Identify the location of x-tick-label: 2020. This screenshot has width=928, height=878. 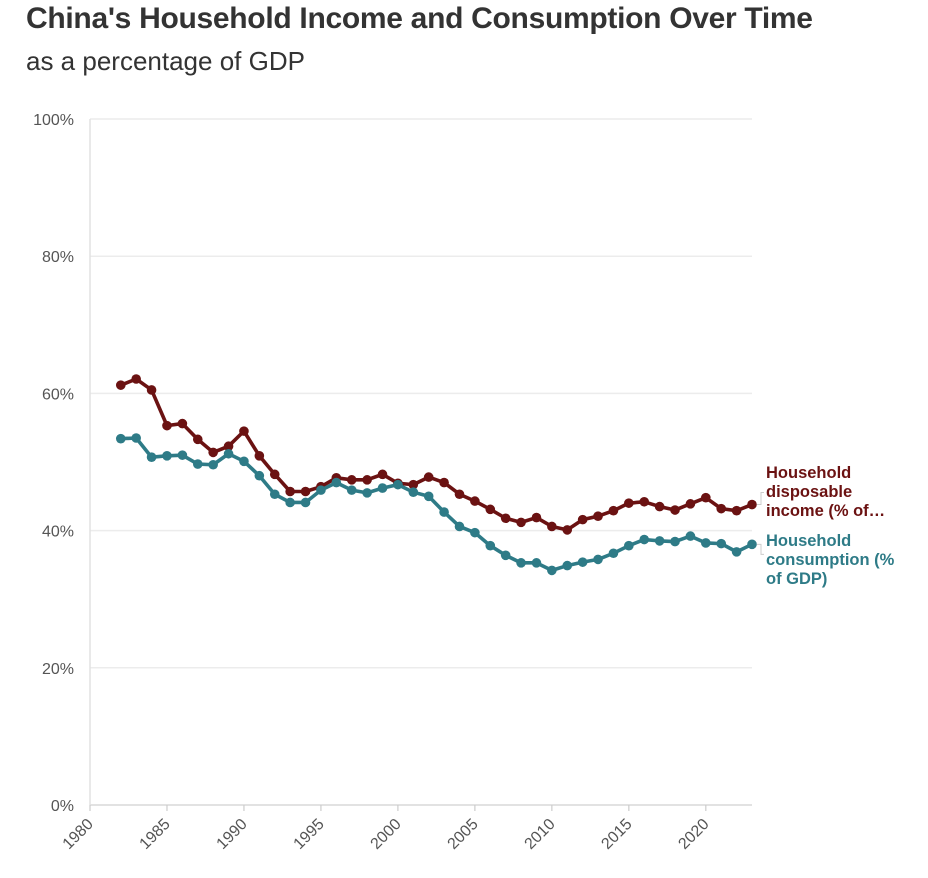
(693, 834).